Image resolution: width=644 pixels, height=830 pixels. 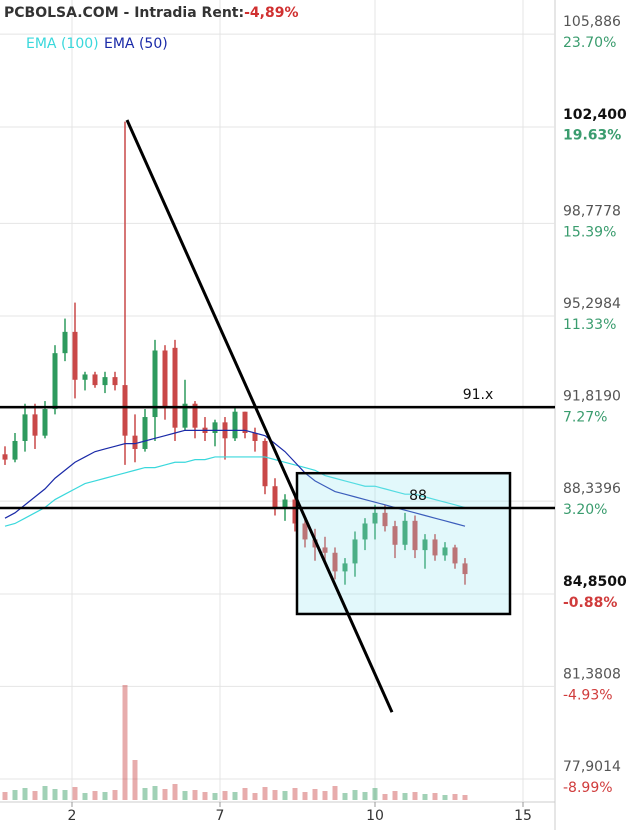 What do you see at coordinates (403, 543) in the screenshot?
I see `box-annotation` at bounding box center [403, 543].